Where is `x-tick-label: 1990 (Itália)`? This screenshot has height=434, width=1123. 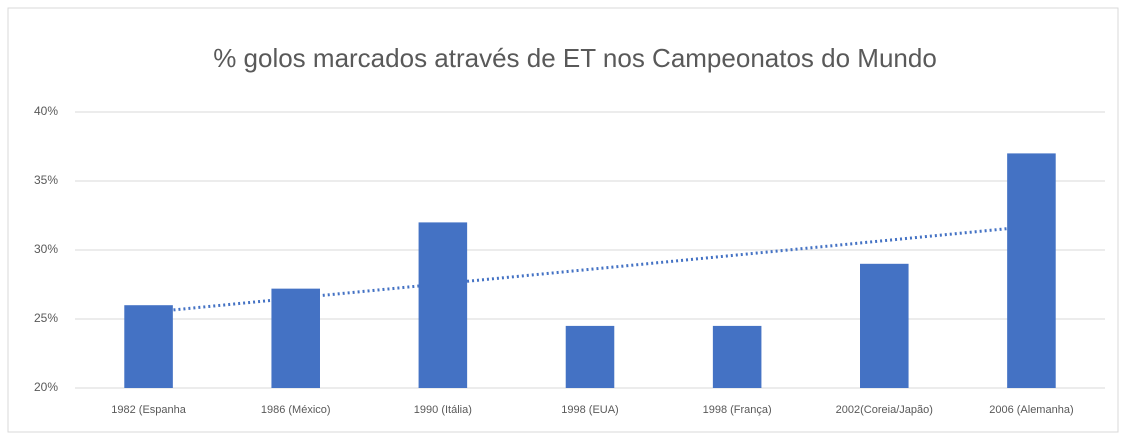
x-tick-label: 1990 (Itália) is located at coordinates (443, 410).